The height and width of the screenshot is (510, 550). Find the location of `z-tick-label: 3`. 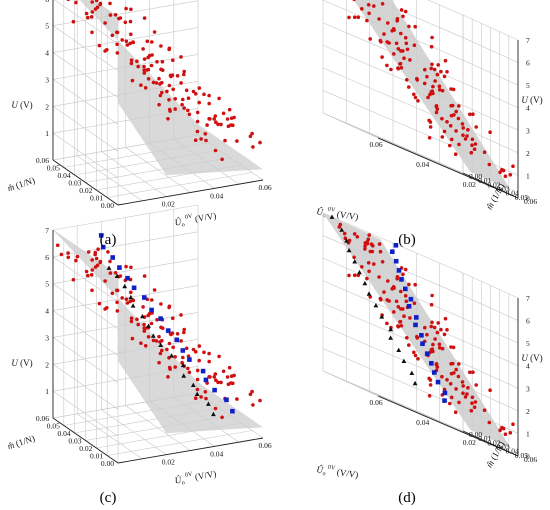

z-tick-label: 3 is located at coordinates (528, 388).